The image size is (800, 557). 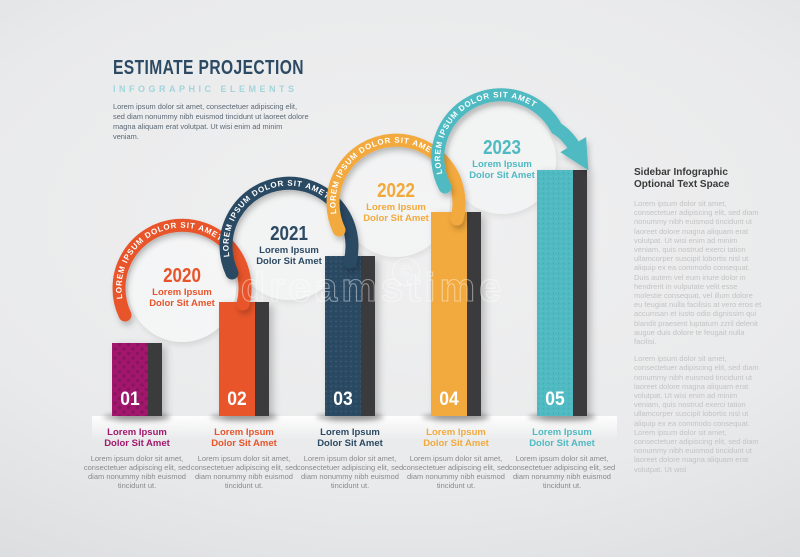 What do you see at coordinates (289, 234) in the screenshot?
I see `year-label-2021: 2021` at bounding box center [289, 234].